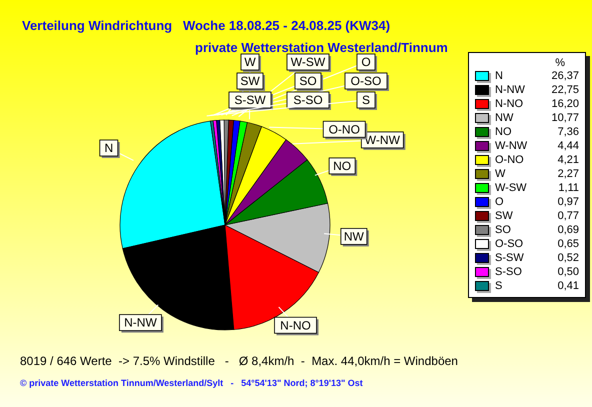 This screenshot has height=407, width=592. What do you see at coordinates (321, 47) in the screenshot?
I see `chart-subtitle: private Wetterstation Westerland/Tinnum` at bounding box center [321, 47].